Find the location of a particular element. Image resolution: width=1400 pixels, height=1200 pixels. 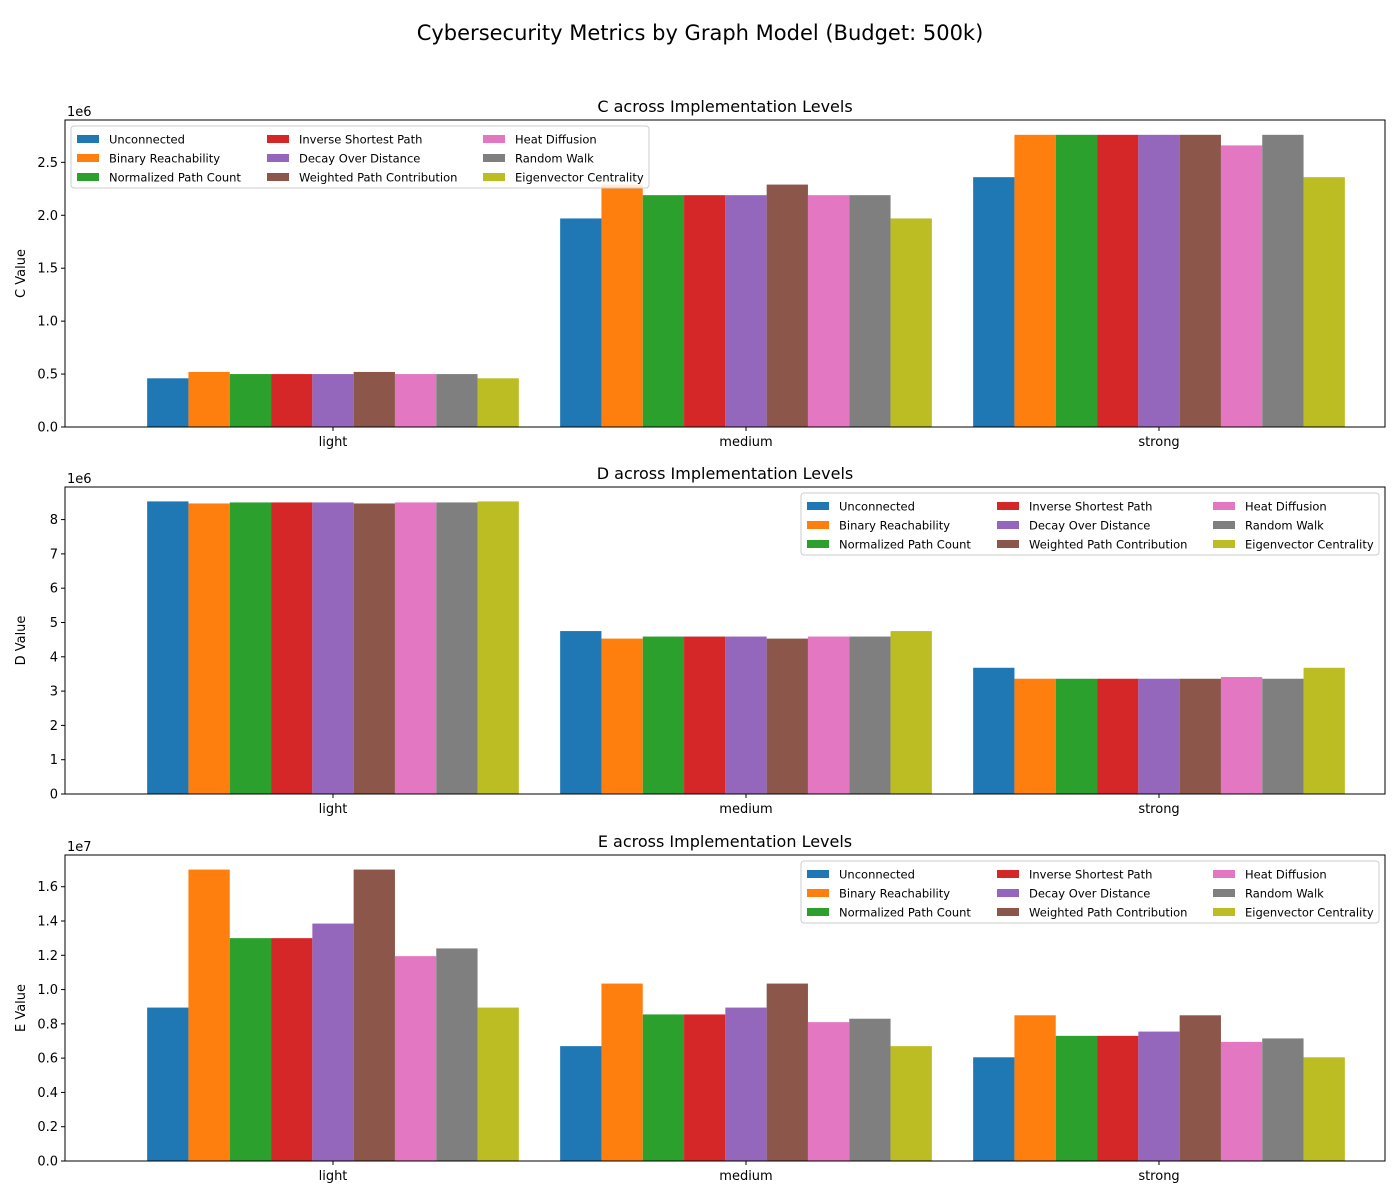

legend-label: Inverse Shortest Path is located at coordinates (1090, 507).